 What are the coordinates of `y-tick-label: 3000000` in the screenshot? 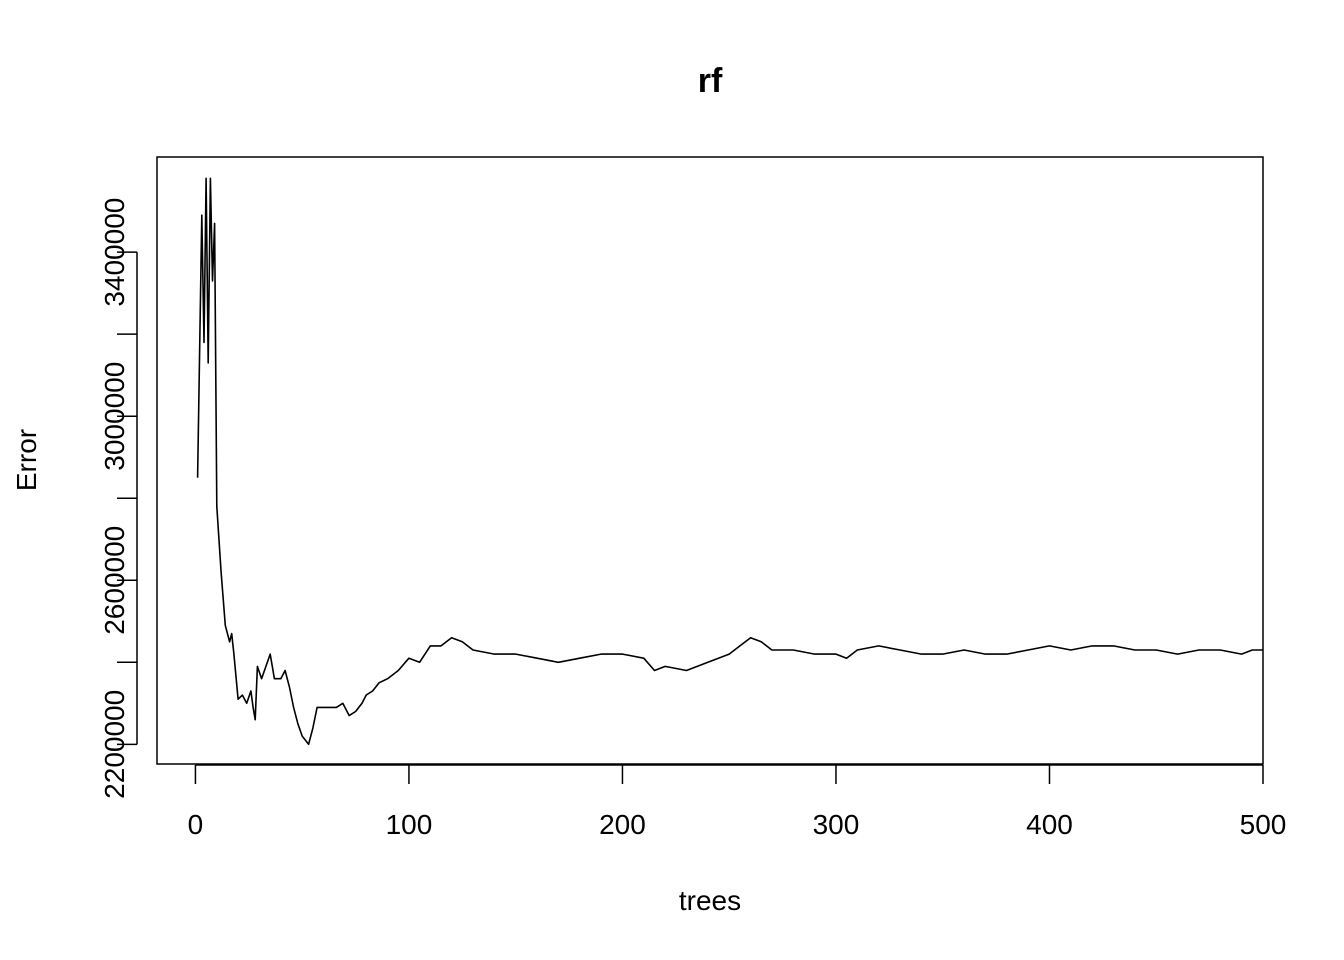 It's located at (114, 416).